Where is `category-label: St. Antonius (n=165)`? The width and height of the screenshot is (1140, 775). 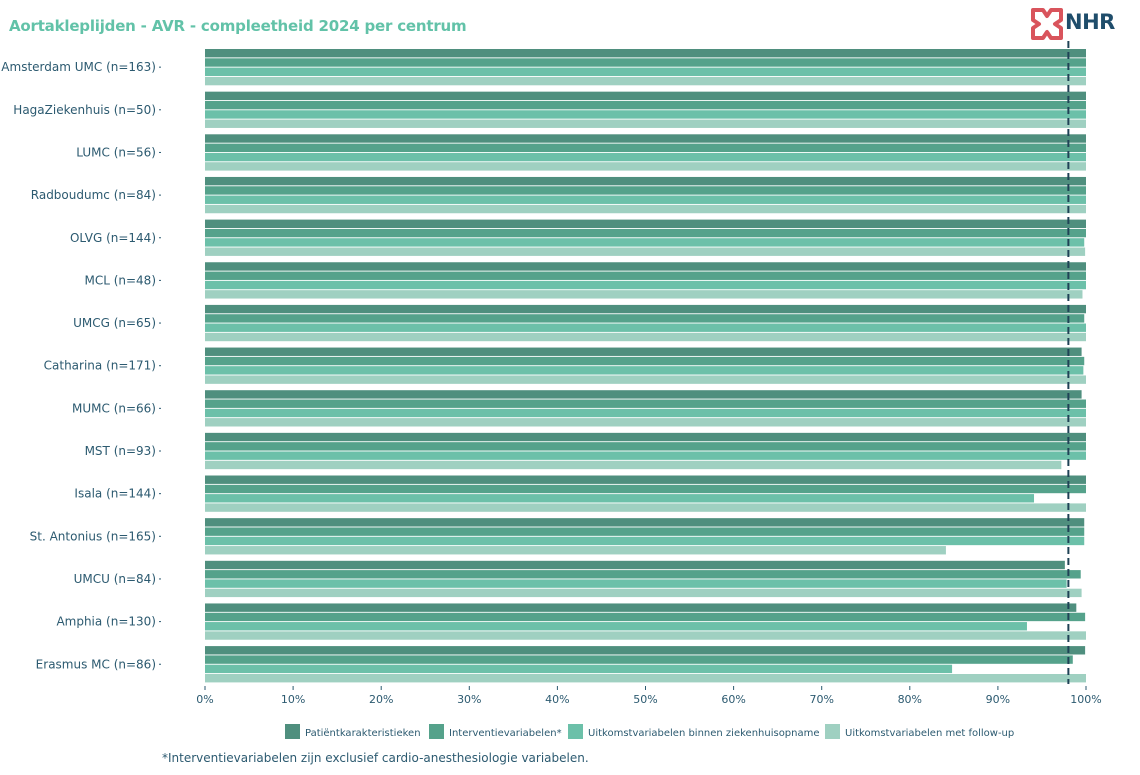
category-label: St. Antonius (n=165) is located at coordinates (93, 536).